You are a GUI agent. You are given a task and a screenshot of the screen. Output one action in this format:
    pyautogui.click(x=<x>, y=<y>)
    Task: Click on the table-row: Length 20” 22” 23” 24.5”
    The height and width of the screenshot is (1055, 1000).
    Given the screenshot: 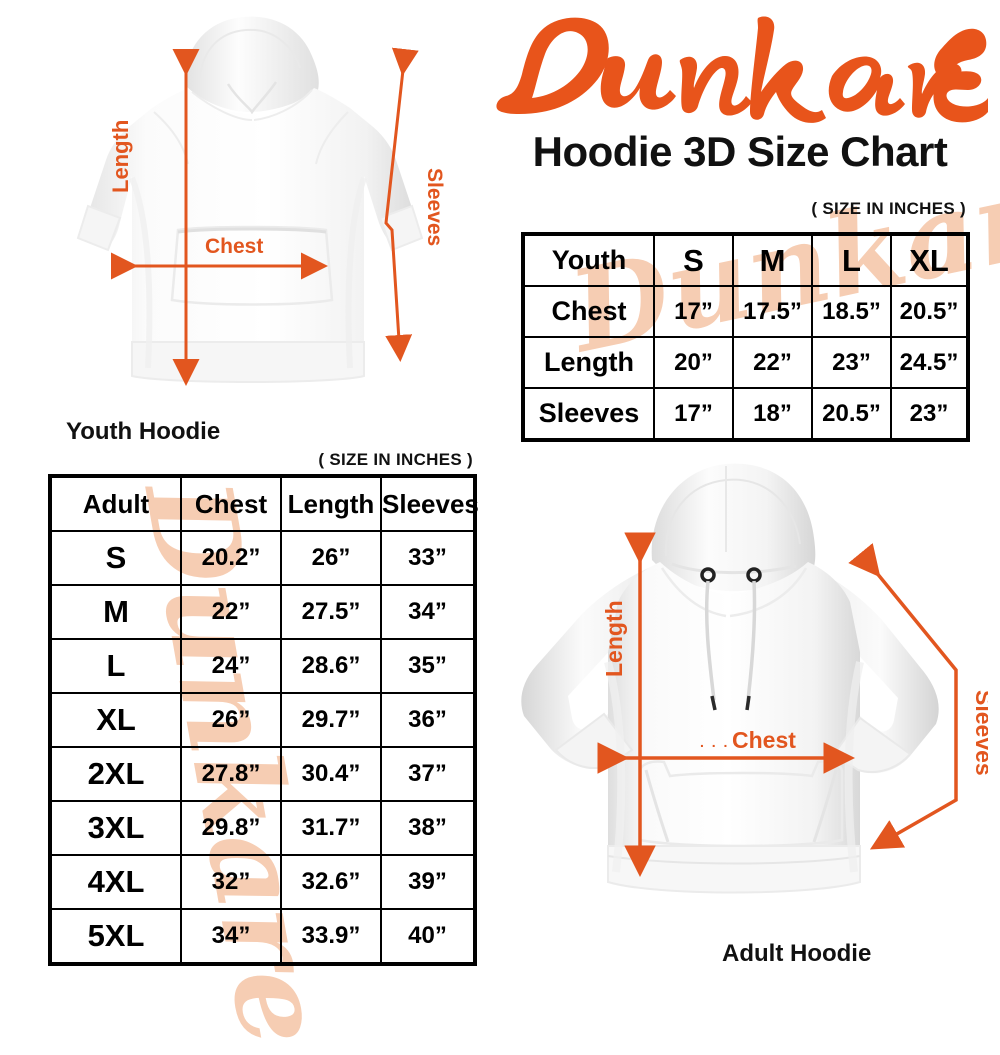 What is the action you would take?
    pyautogui.click(x=745, y=362)
    